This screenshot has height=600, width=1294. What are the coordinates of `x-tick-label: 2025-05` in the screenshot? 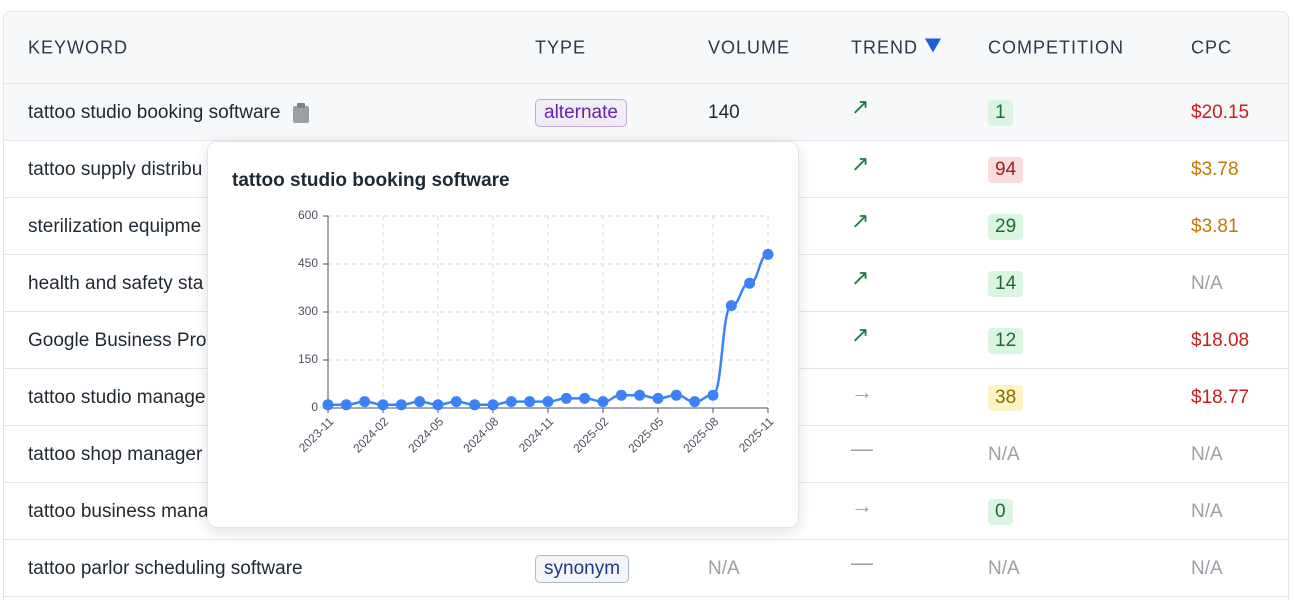 It's located at (645, 434).